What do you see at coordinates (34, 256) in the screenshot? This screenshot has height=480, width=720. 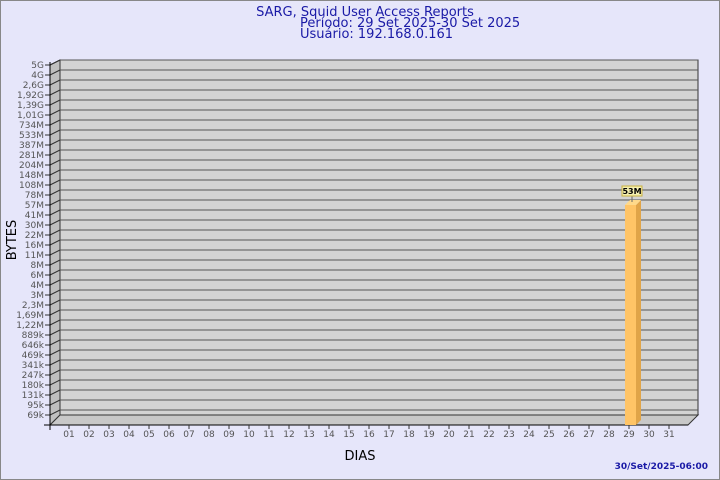 I see `y-tick-label: 11M` at bounding box center [34, 256].